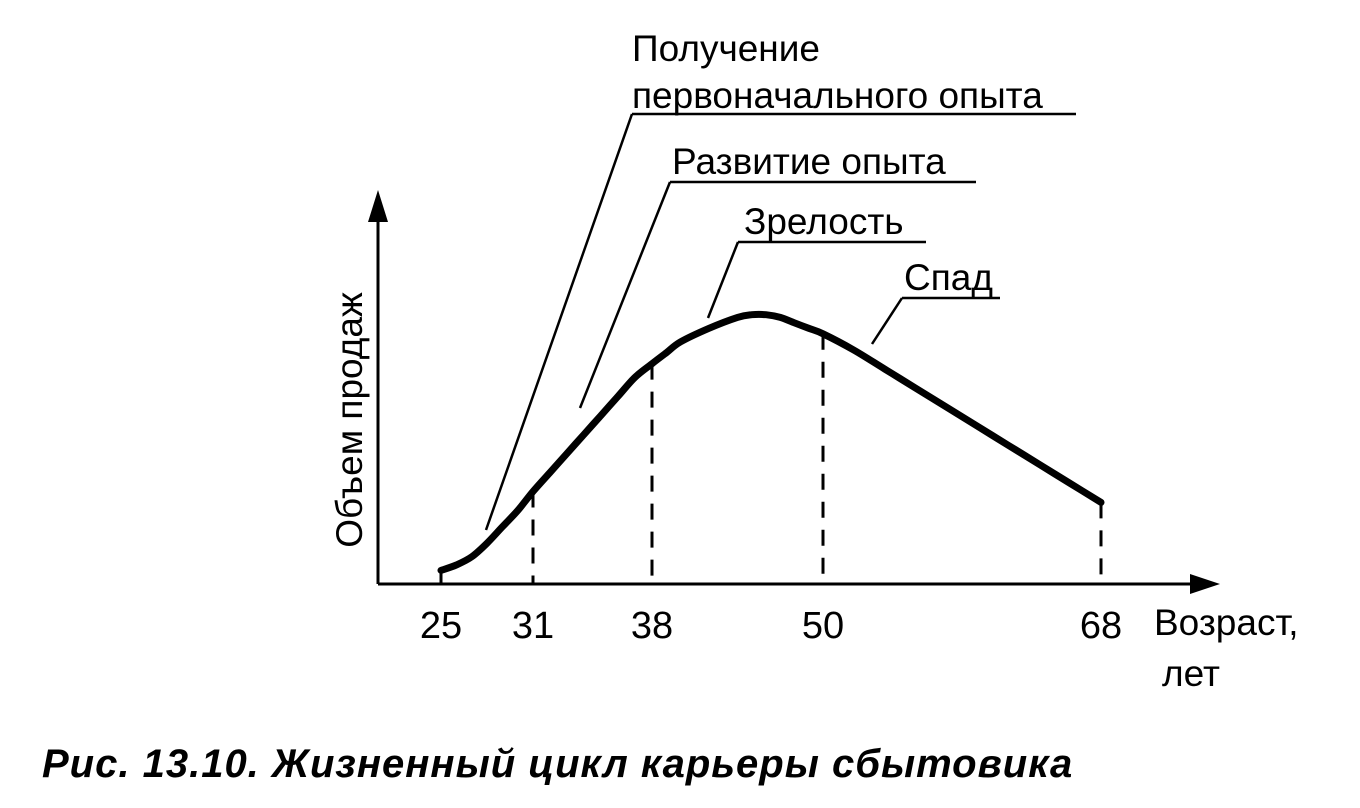  Describe the element at coordinates (837, 95) in the screenshot. I see `phase-label-initial-experience-2: первоначального опыта` at that location.